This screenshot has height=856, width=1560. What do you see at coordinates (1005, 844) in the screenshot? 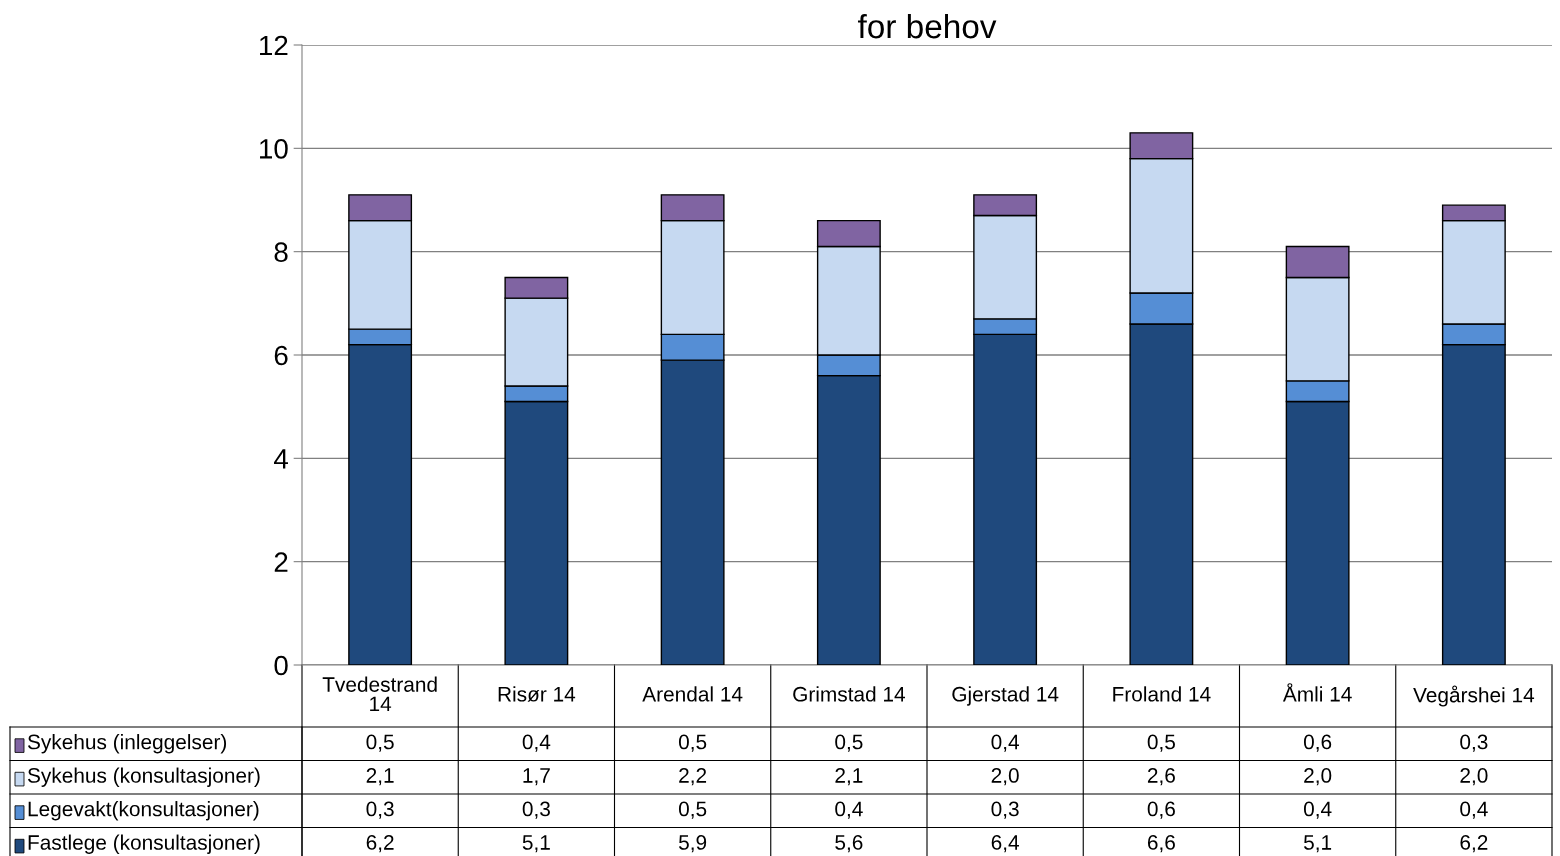
I see `data-label: 6,4` at bounding box center [1005, 844].